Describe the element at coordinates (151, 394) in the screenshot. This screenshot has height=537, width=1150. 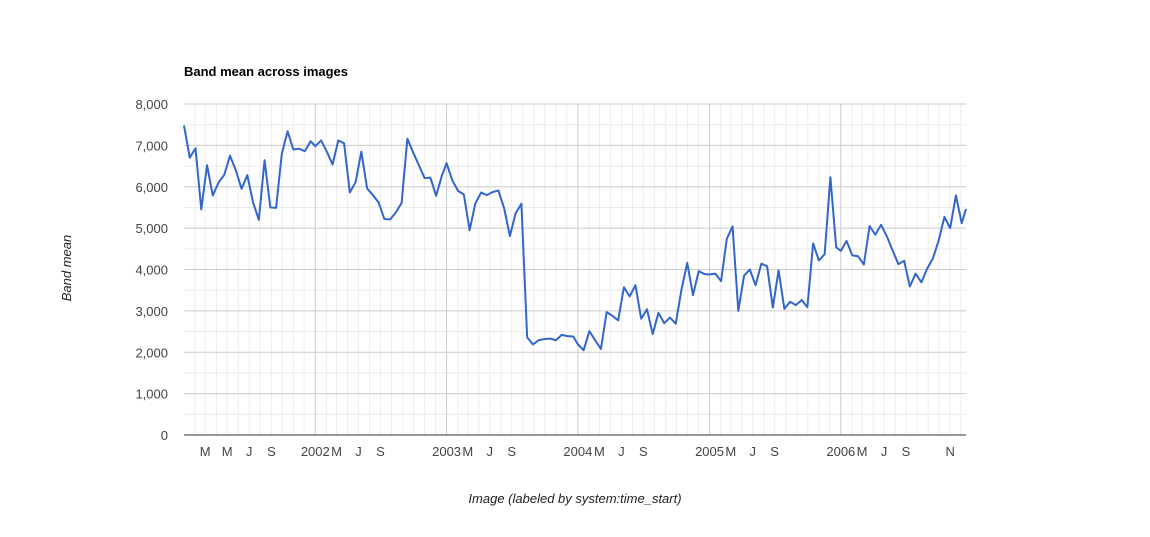
I see `y-tick-label: 1,000` at that location.